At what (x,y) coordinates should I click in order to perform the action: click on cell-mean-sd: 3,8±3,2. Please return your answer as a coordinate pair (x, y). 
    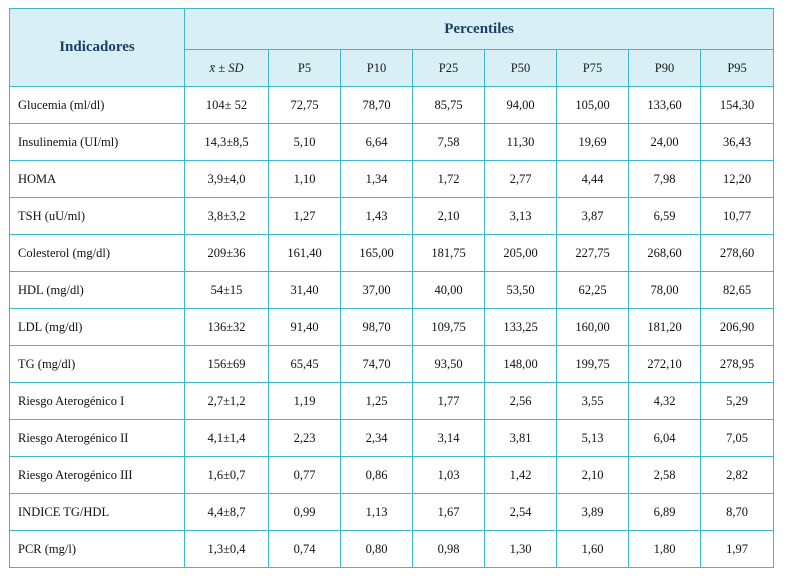
    Looking at the image, I should click on (226, 216).